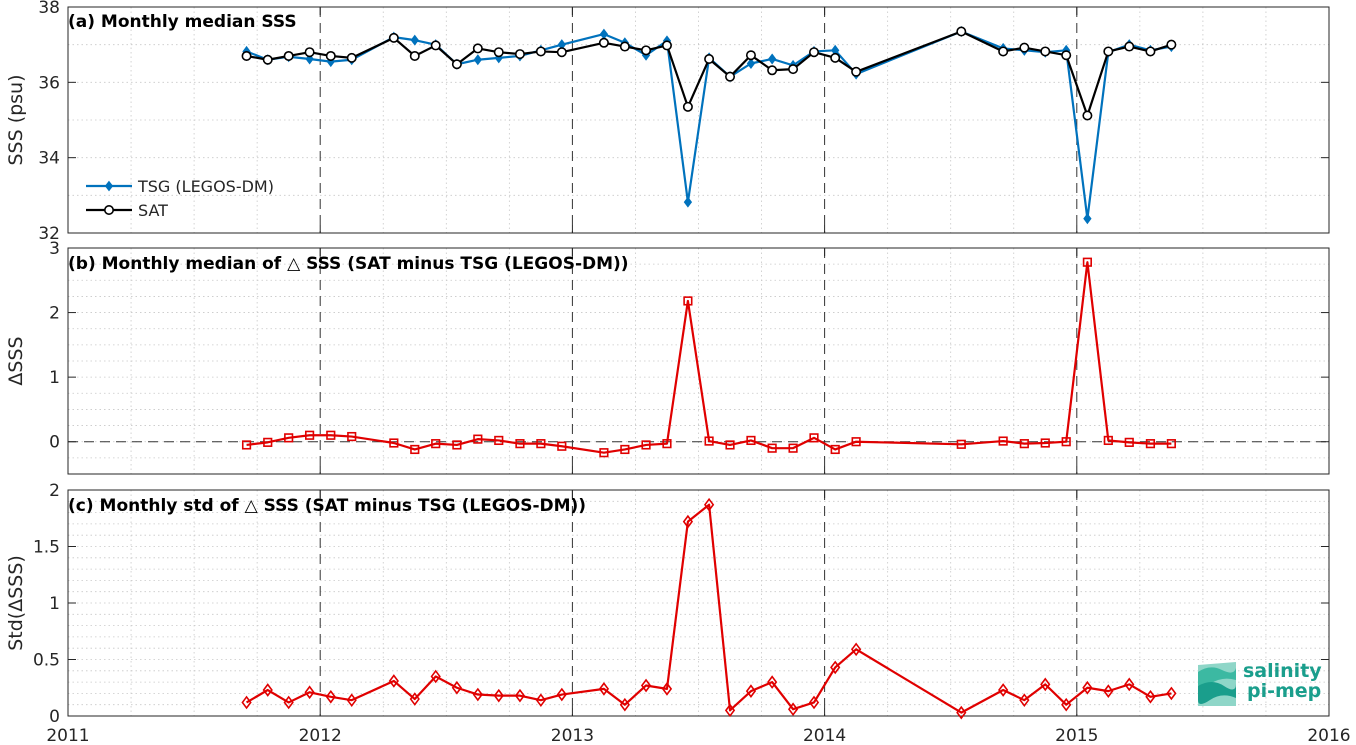  What do you see at coordinates (572, 735) in the screenshot?
I see `x-tick-label: 2013` at bounding box center [572, 735].